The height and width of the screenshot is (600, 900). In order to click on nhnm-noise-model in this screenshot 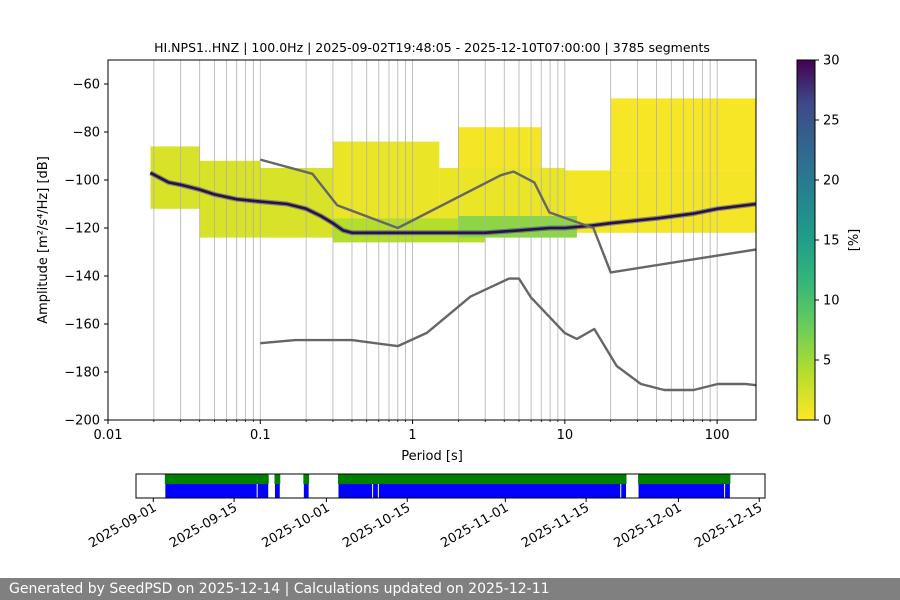, I will do `click(507, 216)`.